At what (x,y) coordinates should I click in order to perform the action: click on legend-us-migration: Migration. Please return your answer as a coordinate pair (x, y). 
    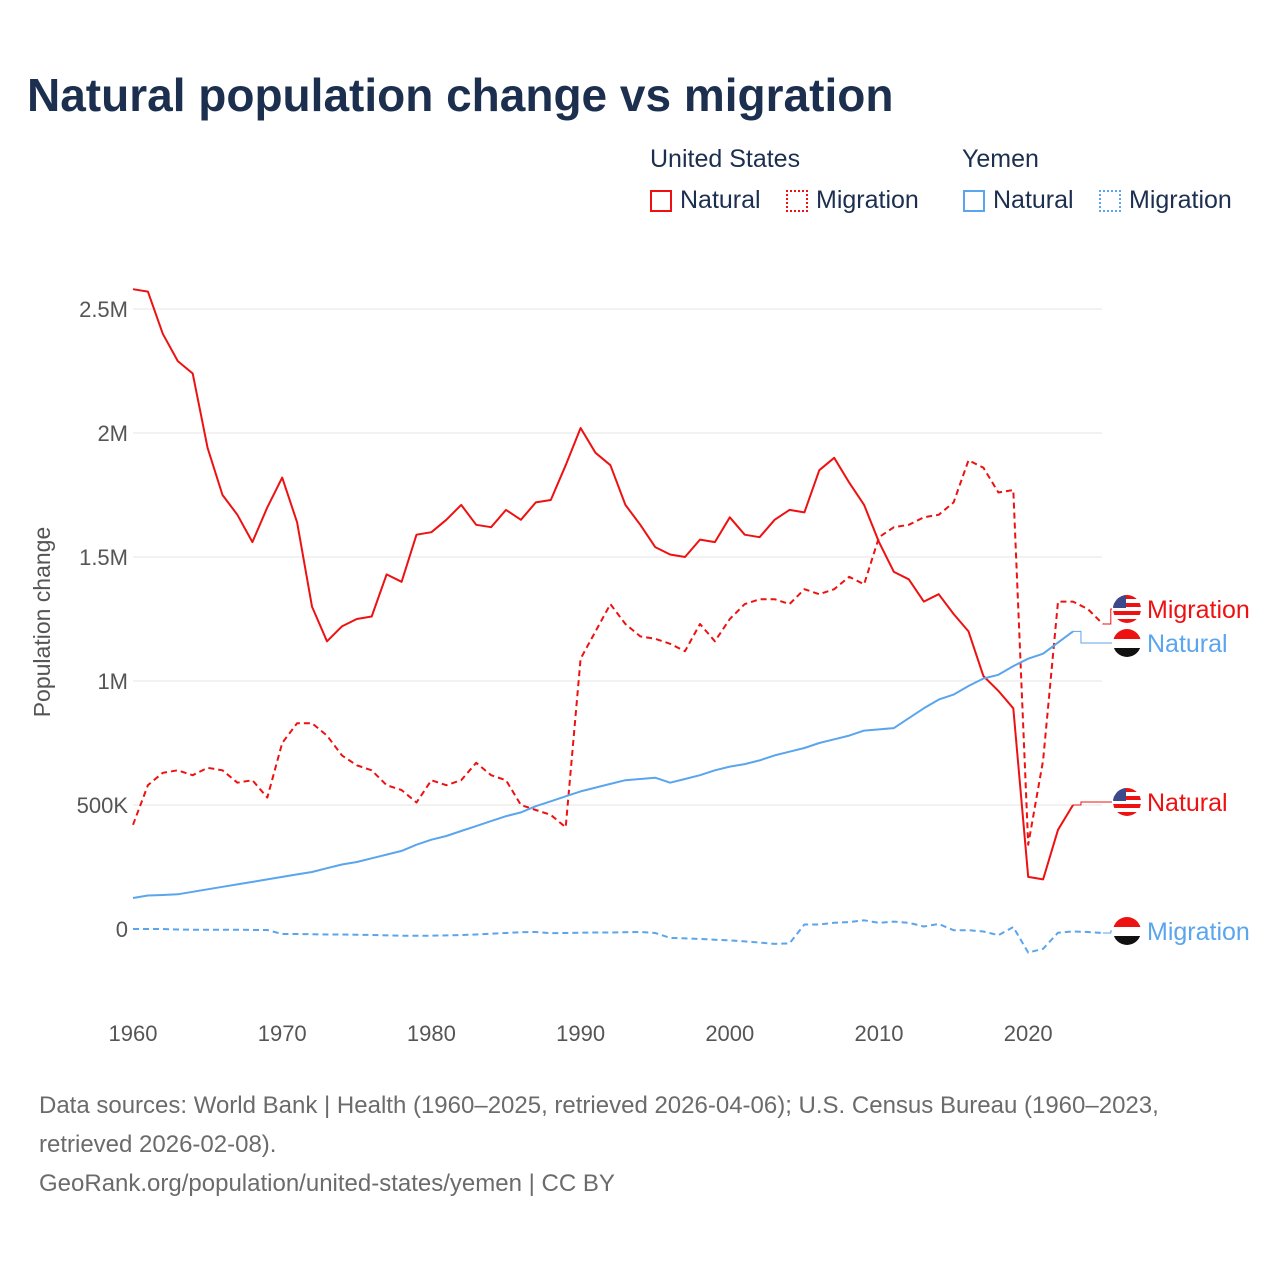
    Looking at the image, I should click on (852, 200).